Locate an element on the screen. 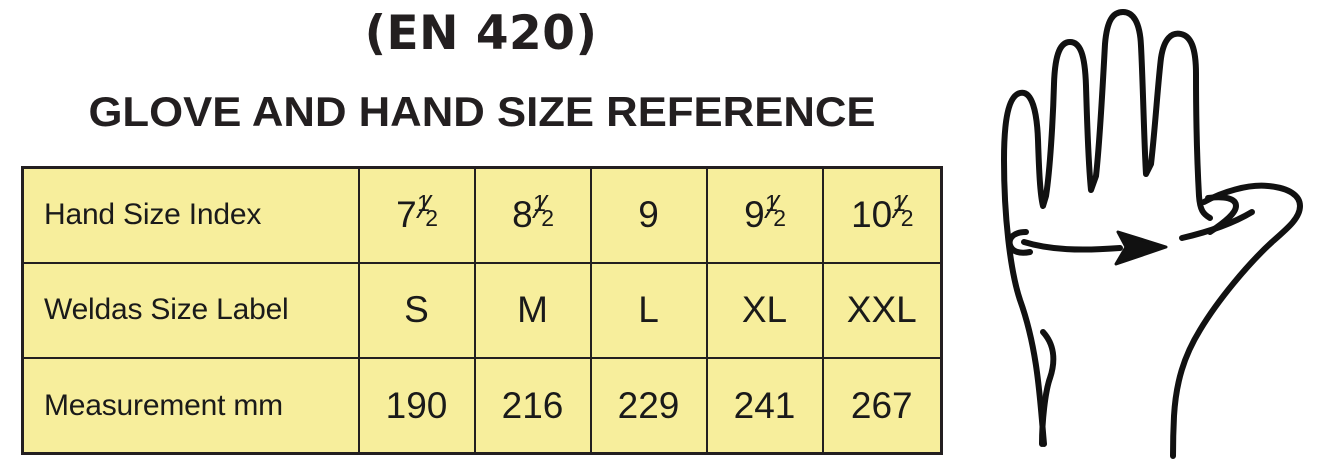 The height and width of the screenshot is (469, 1329). page-title: GLOVE AND HAND SIZE REFERENCE is located at coordinates (482, 111).